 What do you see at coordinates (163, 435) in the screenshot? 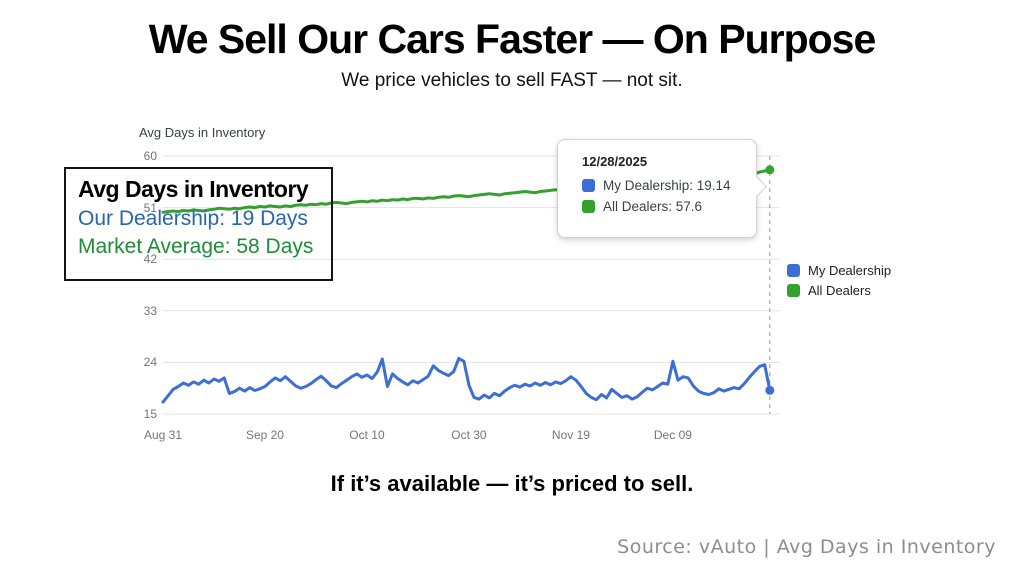
I see `x-tick-label: Aug 31` at bounding box center [163, 435].